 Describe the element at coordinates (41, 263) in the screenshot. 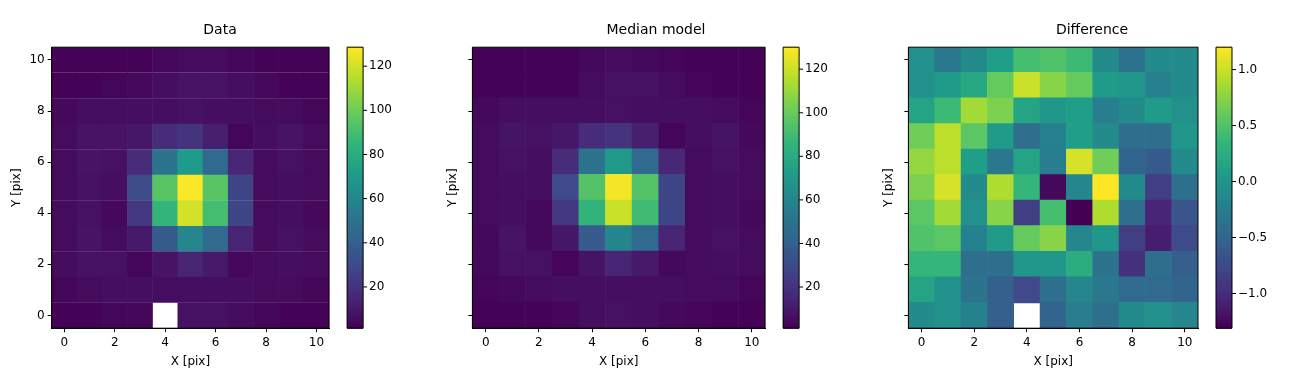

I see `y-tick-label: 2` at that location.